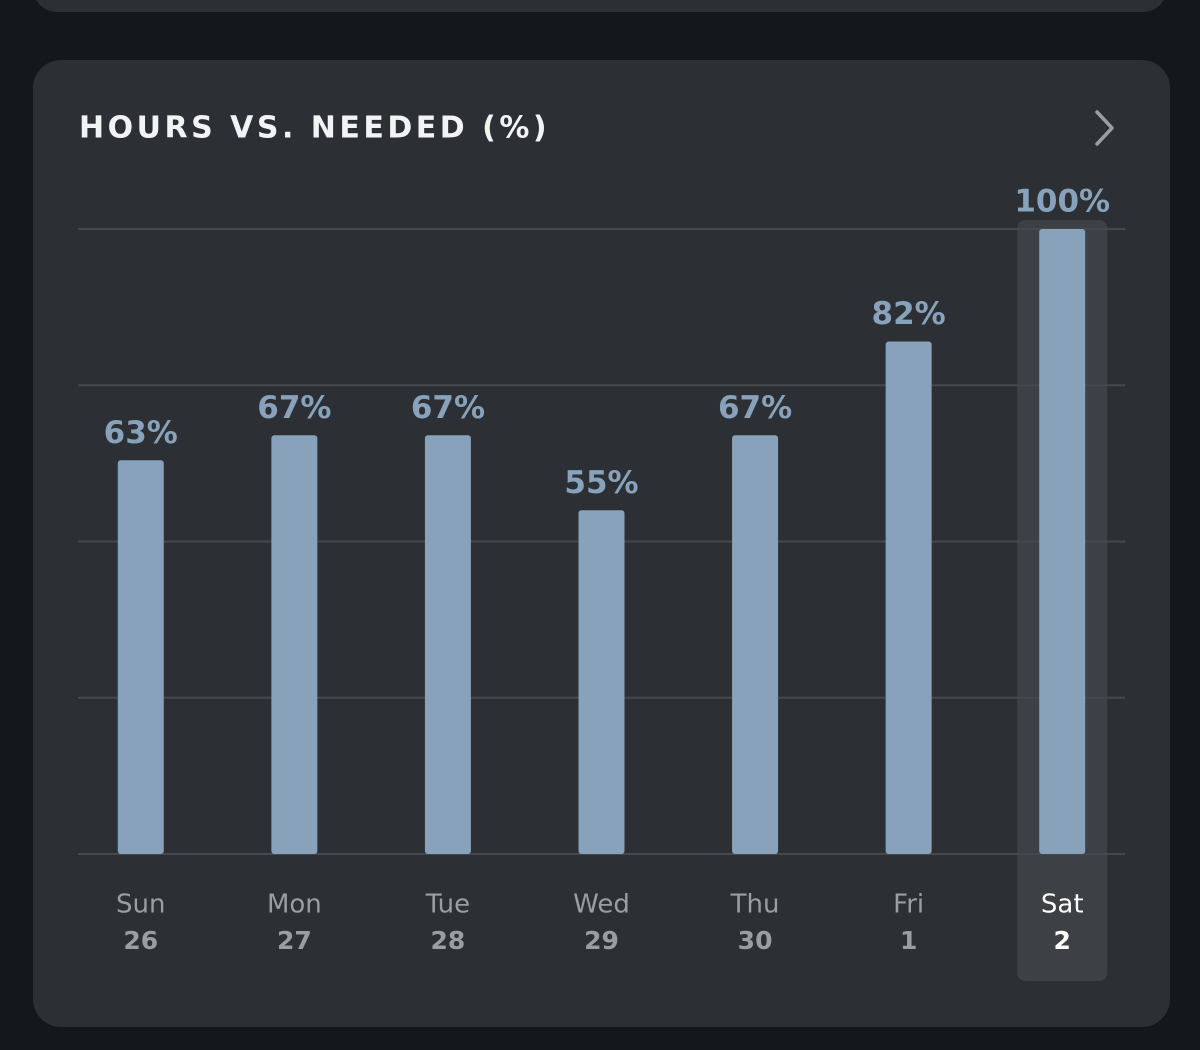 This screenshot has height=1050, width=1200. Describe the element at coordinates (141, 433) in the screenshot. I see `value-label: 63%` at that location.